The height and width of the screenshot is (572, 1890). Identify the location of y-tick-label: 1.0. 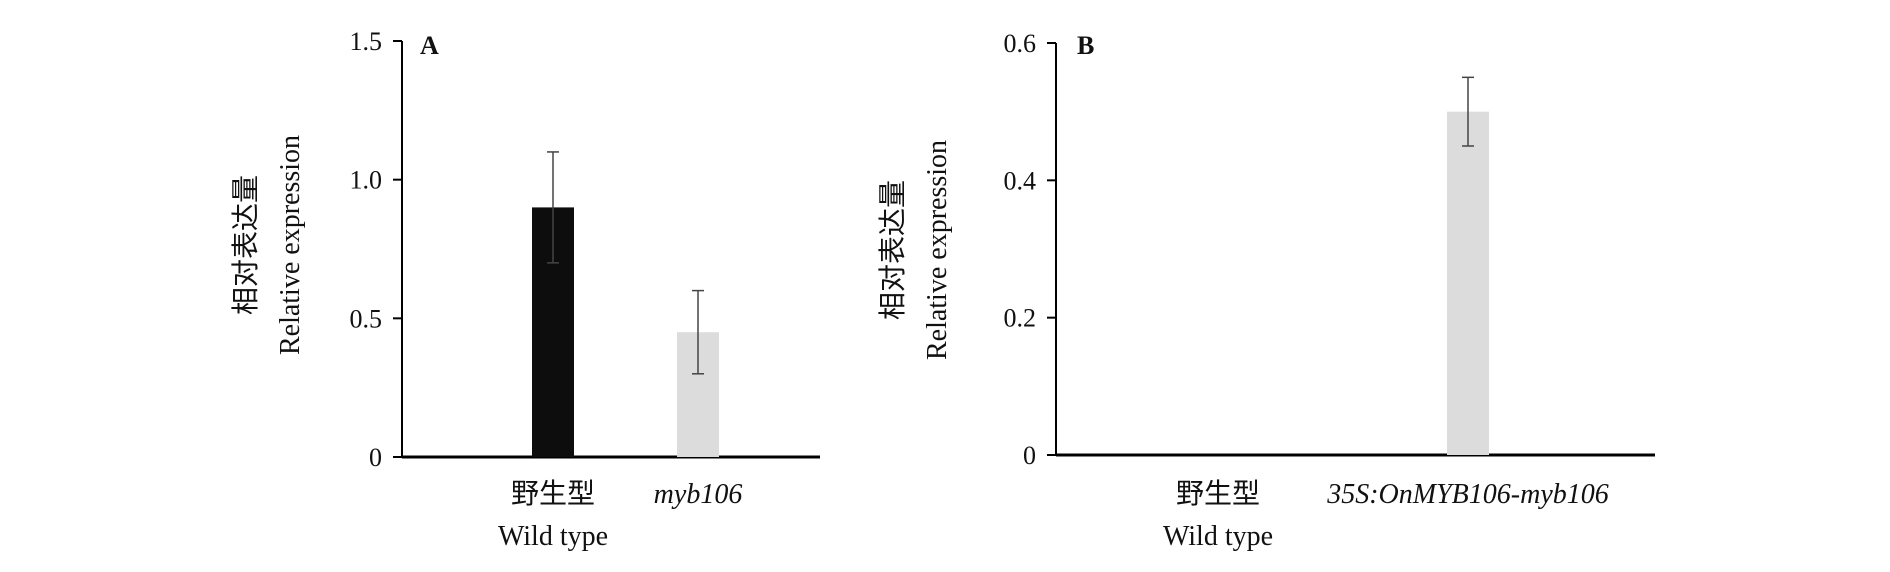
(366, 180).